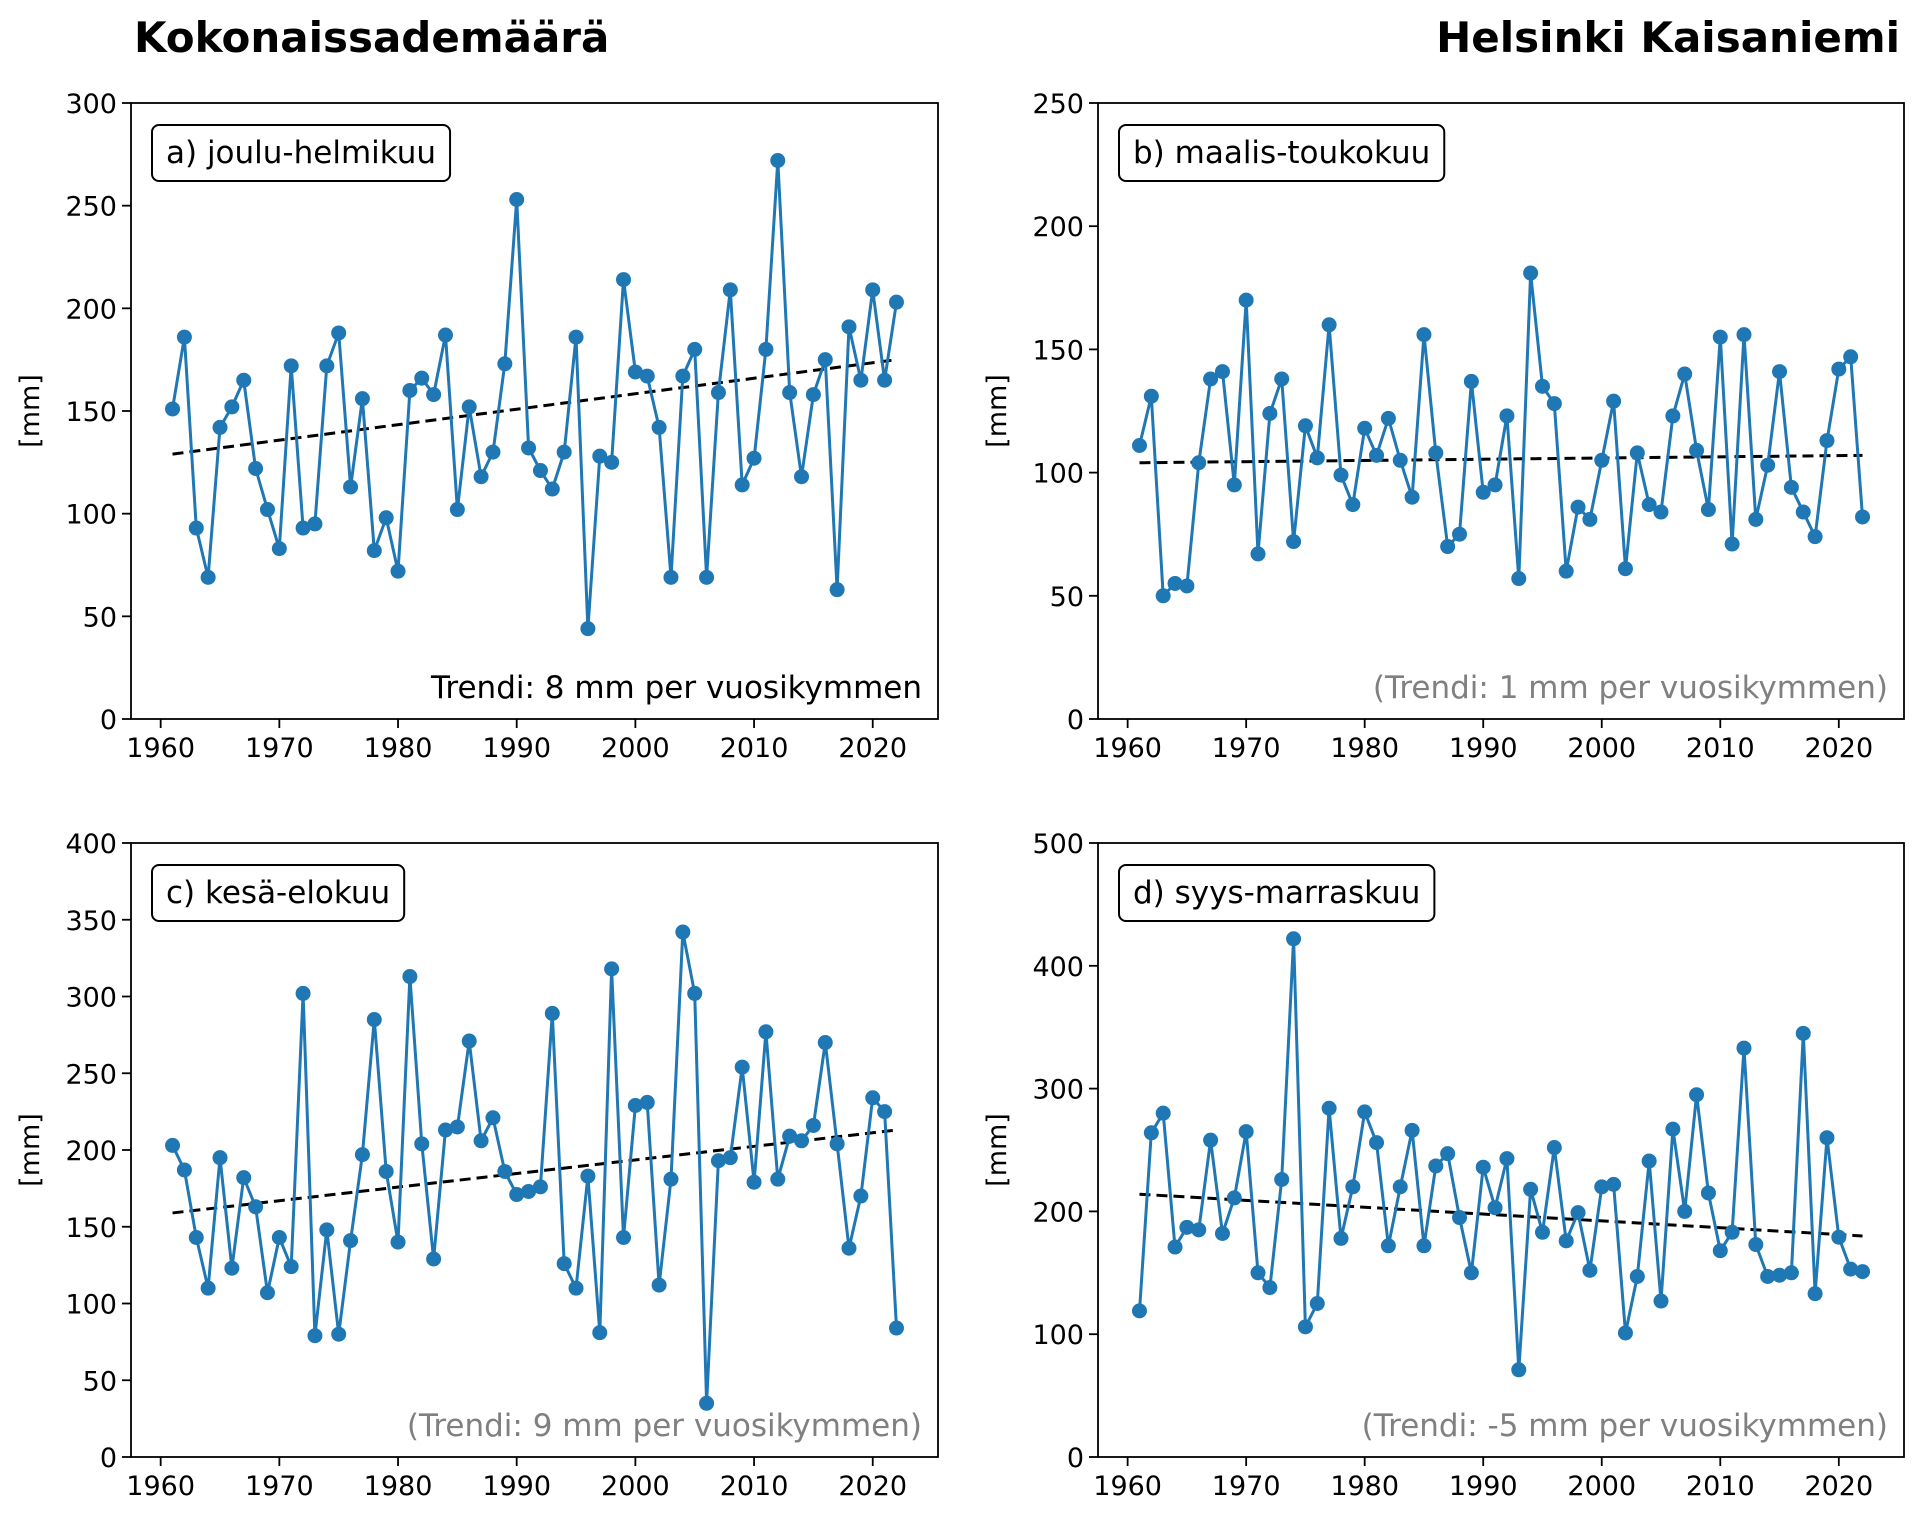 Image resolution: width=1920 pixels, height=1521 pixels. What do you see at coordinates (108, 720) in the screenshot?
I see `y-tick-label: 0` at bounding box center [108, 720].